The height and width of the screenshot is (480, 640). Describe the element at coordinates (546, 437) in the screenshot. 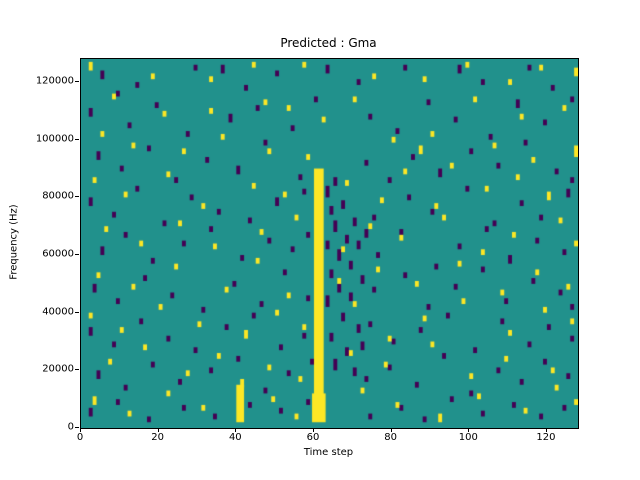

I see `x-tick-label: 120` at that location.